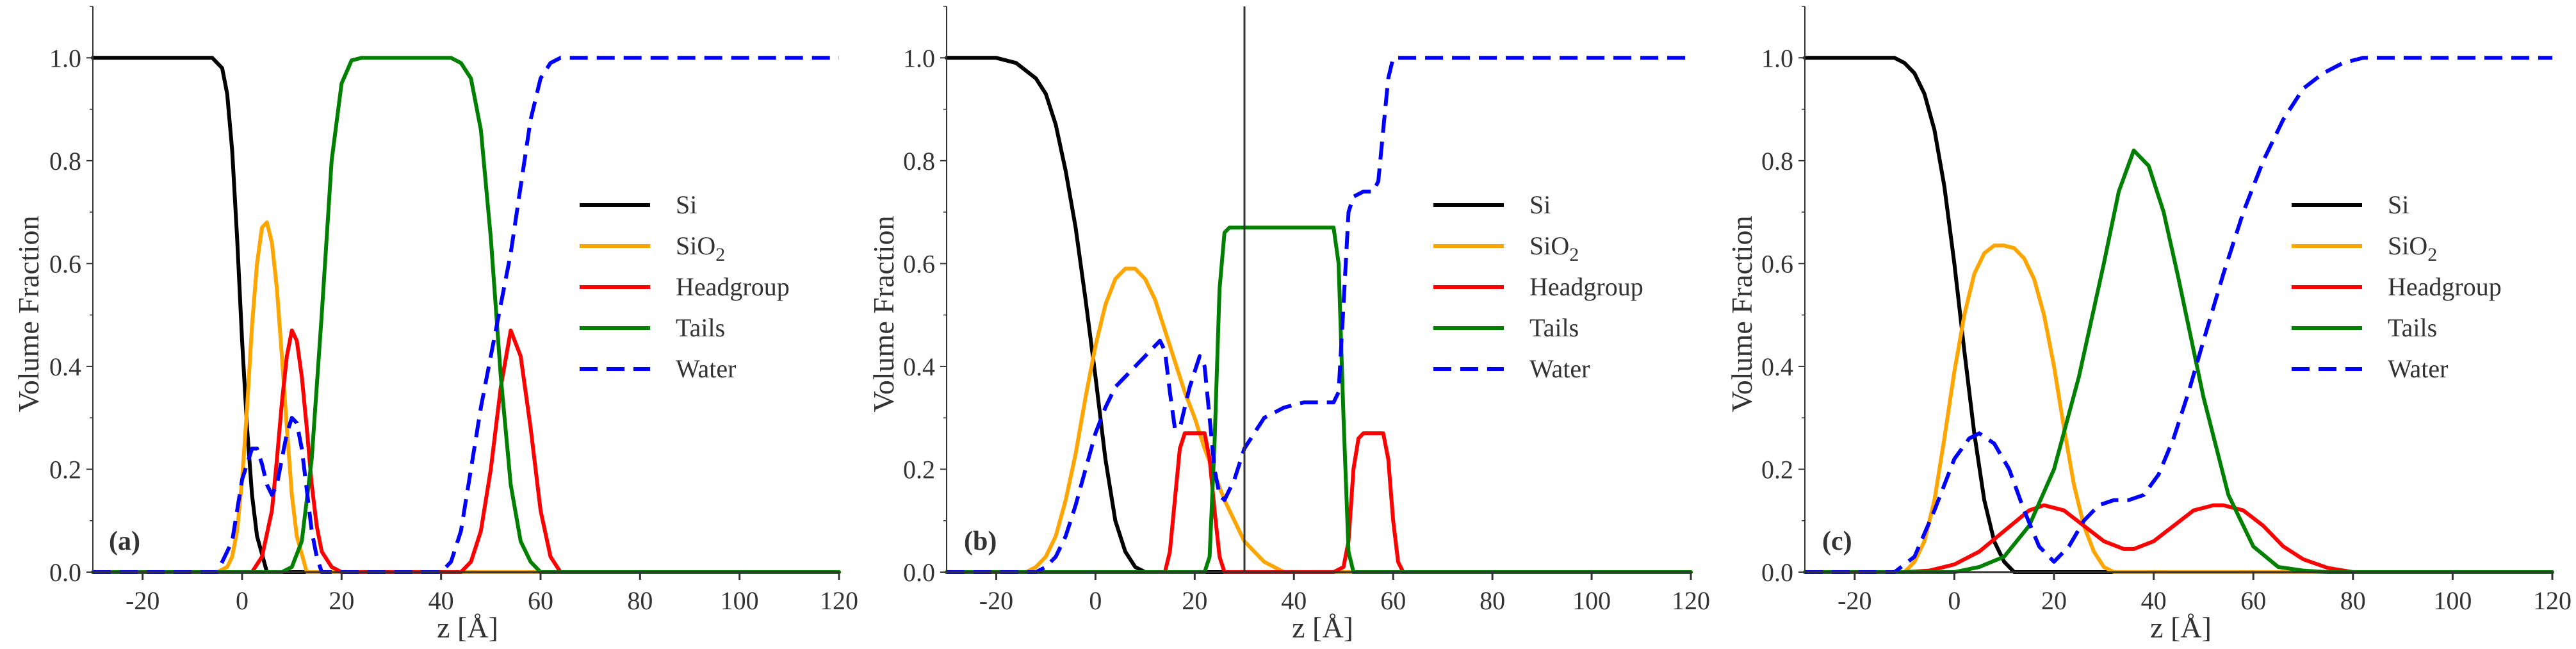 This screenshot has width=2576, height=649. I want to click on legend-b: Si SiO2 Headgroup Tails Water, so click(1538, 287).